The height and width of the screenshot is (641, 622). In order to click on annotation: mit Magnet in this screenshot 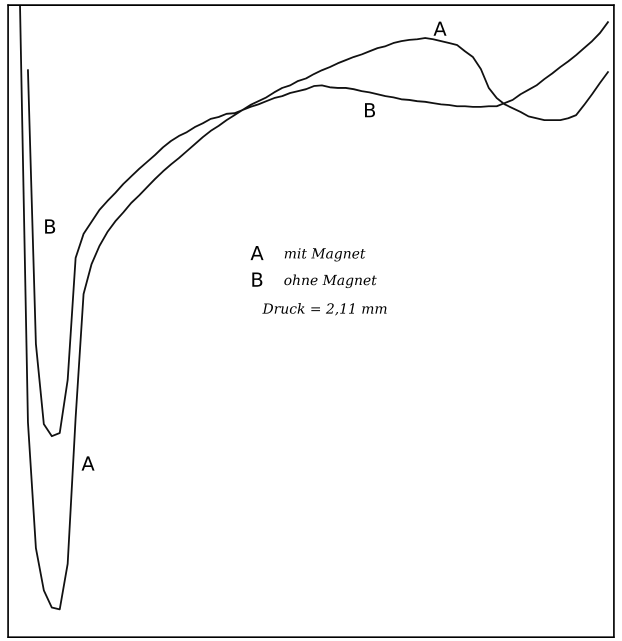, I will do `click(325, 255)`.